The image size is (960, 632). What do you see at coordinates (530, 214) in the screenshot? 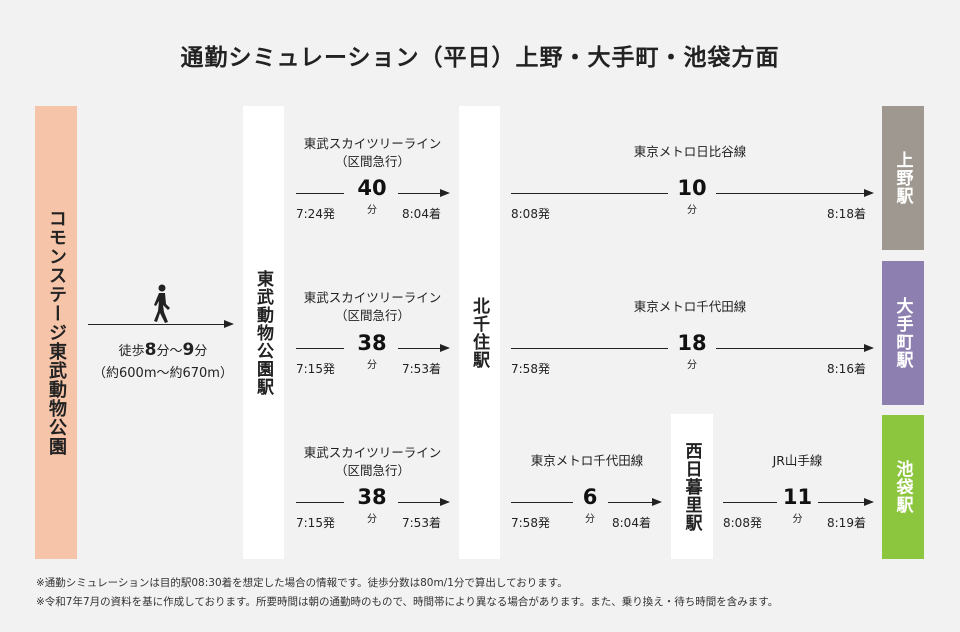
I see `row1-leg2-departure: 8:08発` at bounding box center [530, 214].